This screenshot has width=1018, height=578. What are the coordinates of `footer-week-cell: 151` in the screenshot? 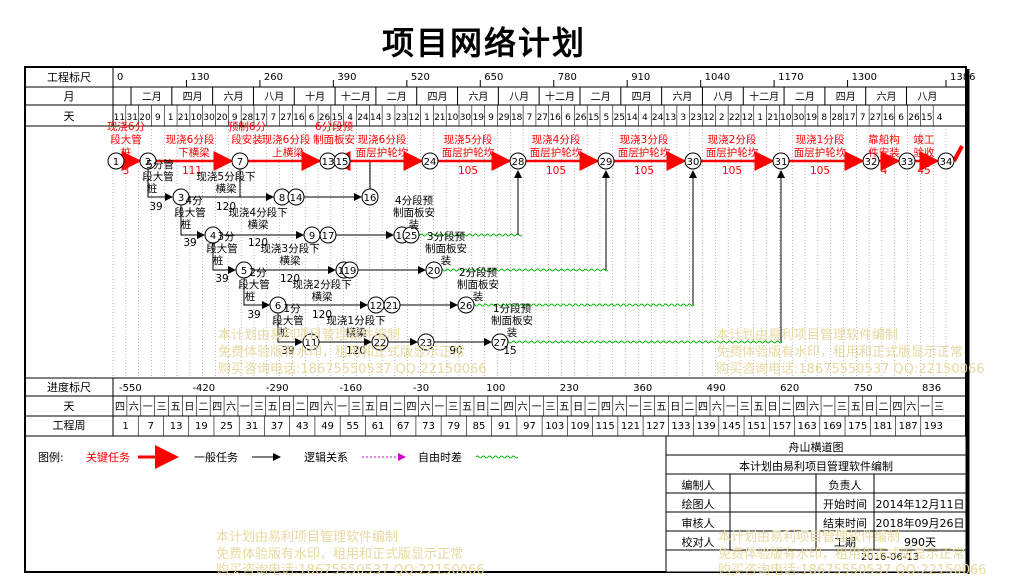 It's located at (756, 426).